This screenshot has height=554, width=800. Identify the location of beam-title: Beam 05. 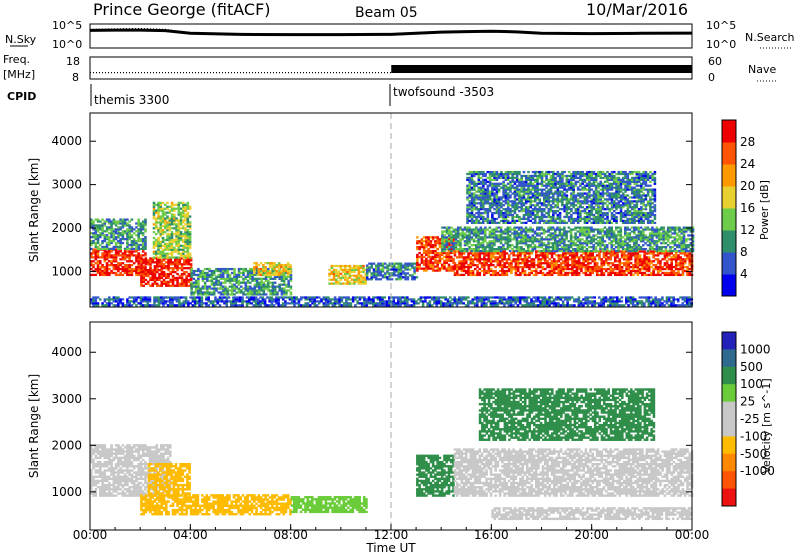
(386, 13).